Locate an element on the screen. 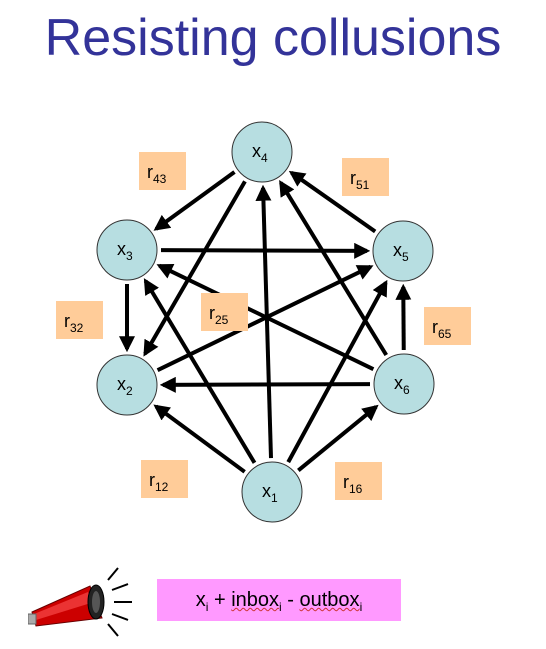 The height and width of the screenshot is (649, 546). edge-x6-x4 is located at coordinates (333, 268).